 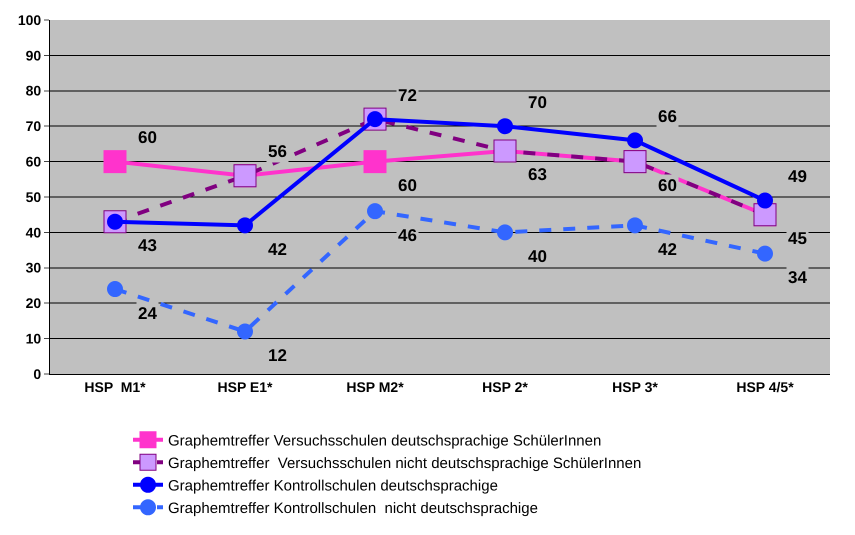 I want to click on data-label: 49, so click(x=797, y=176).